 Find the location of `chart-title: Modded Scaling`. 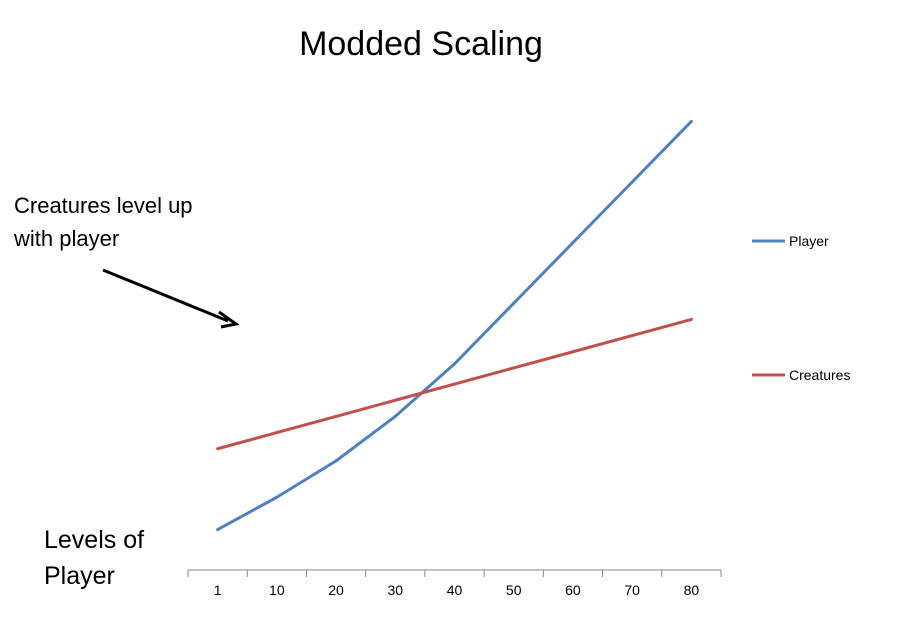

chart-title: Modded Scaling is located at coordinates (421, 44).